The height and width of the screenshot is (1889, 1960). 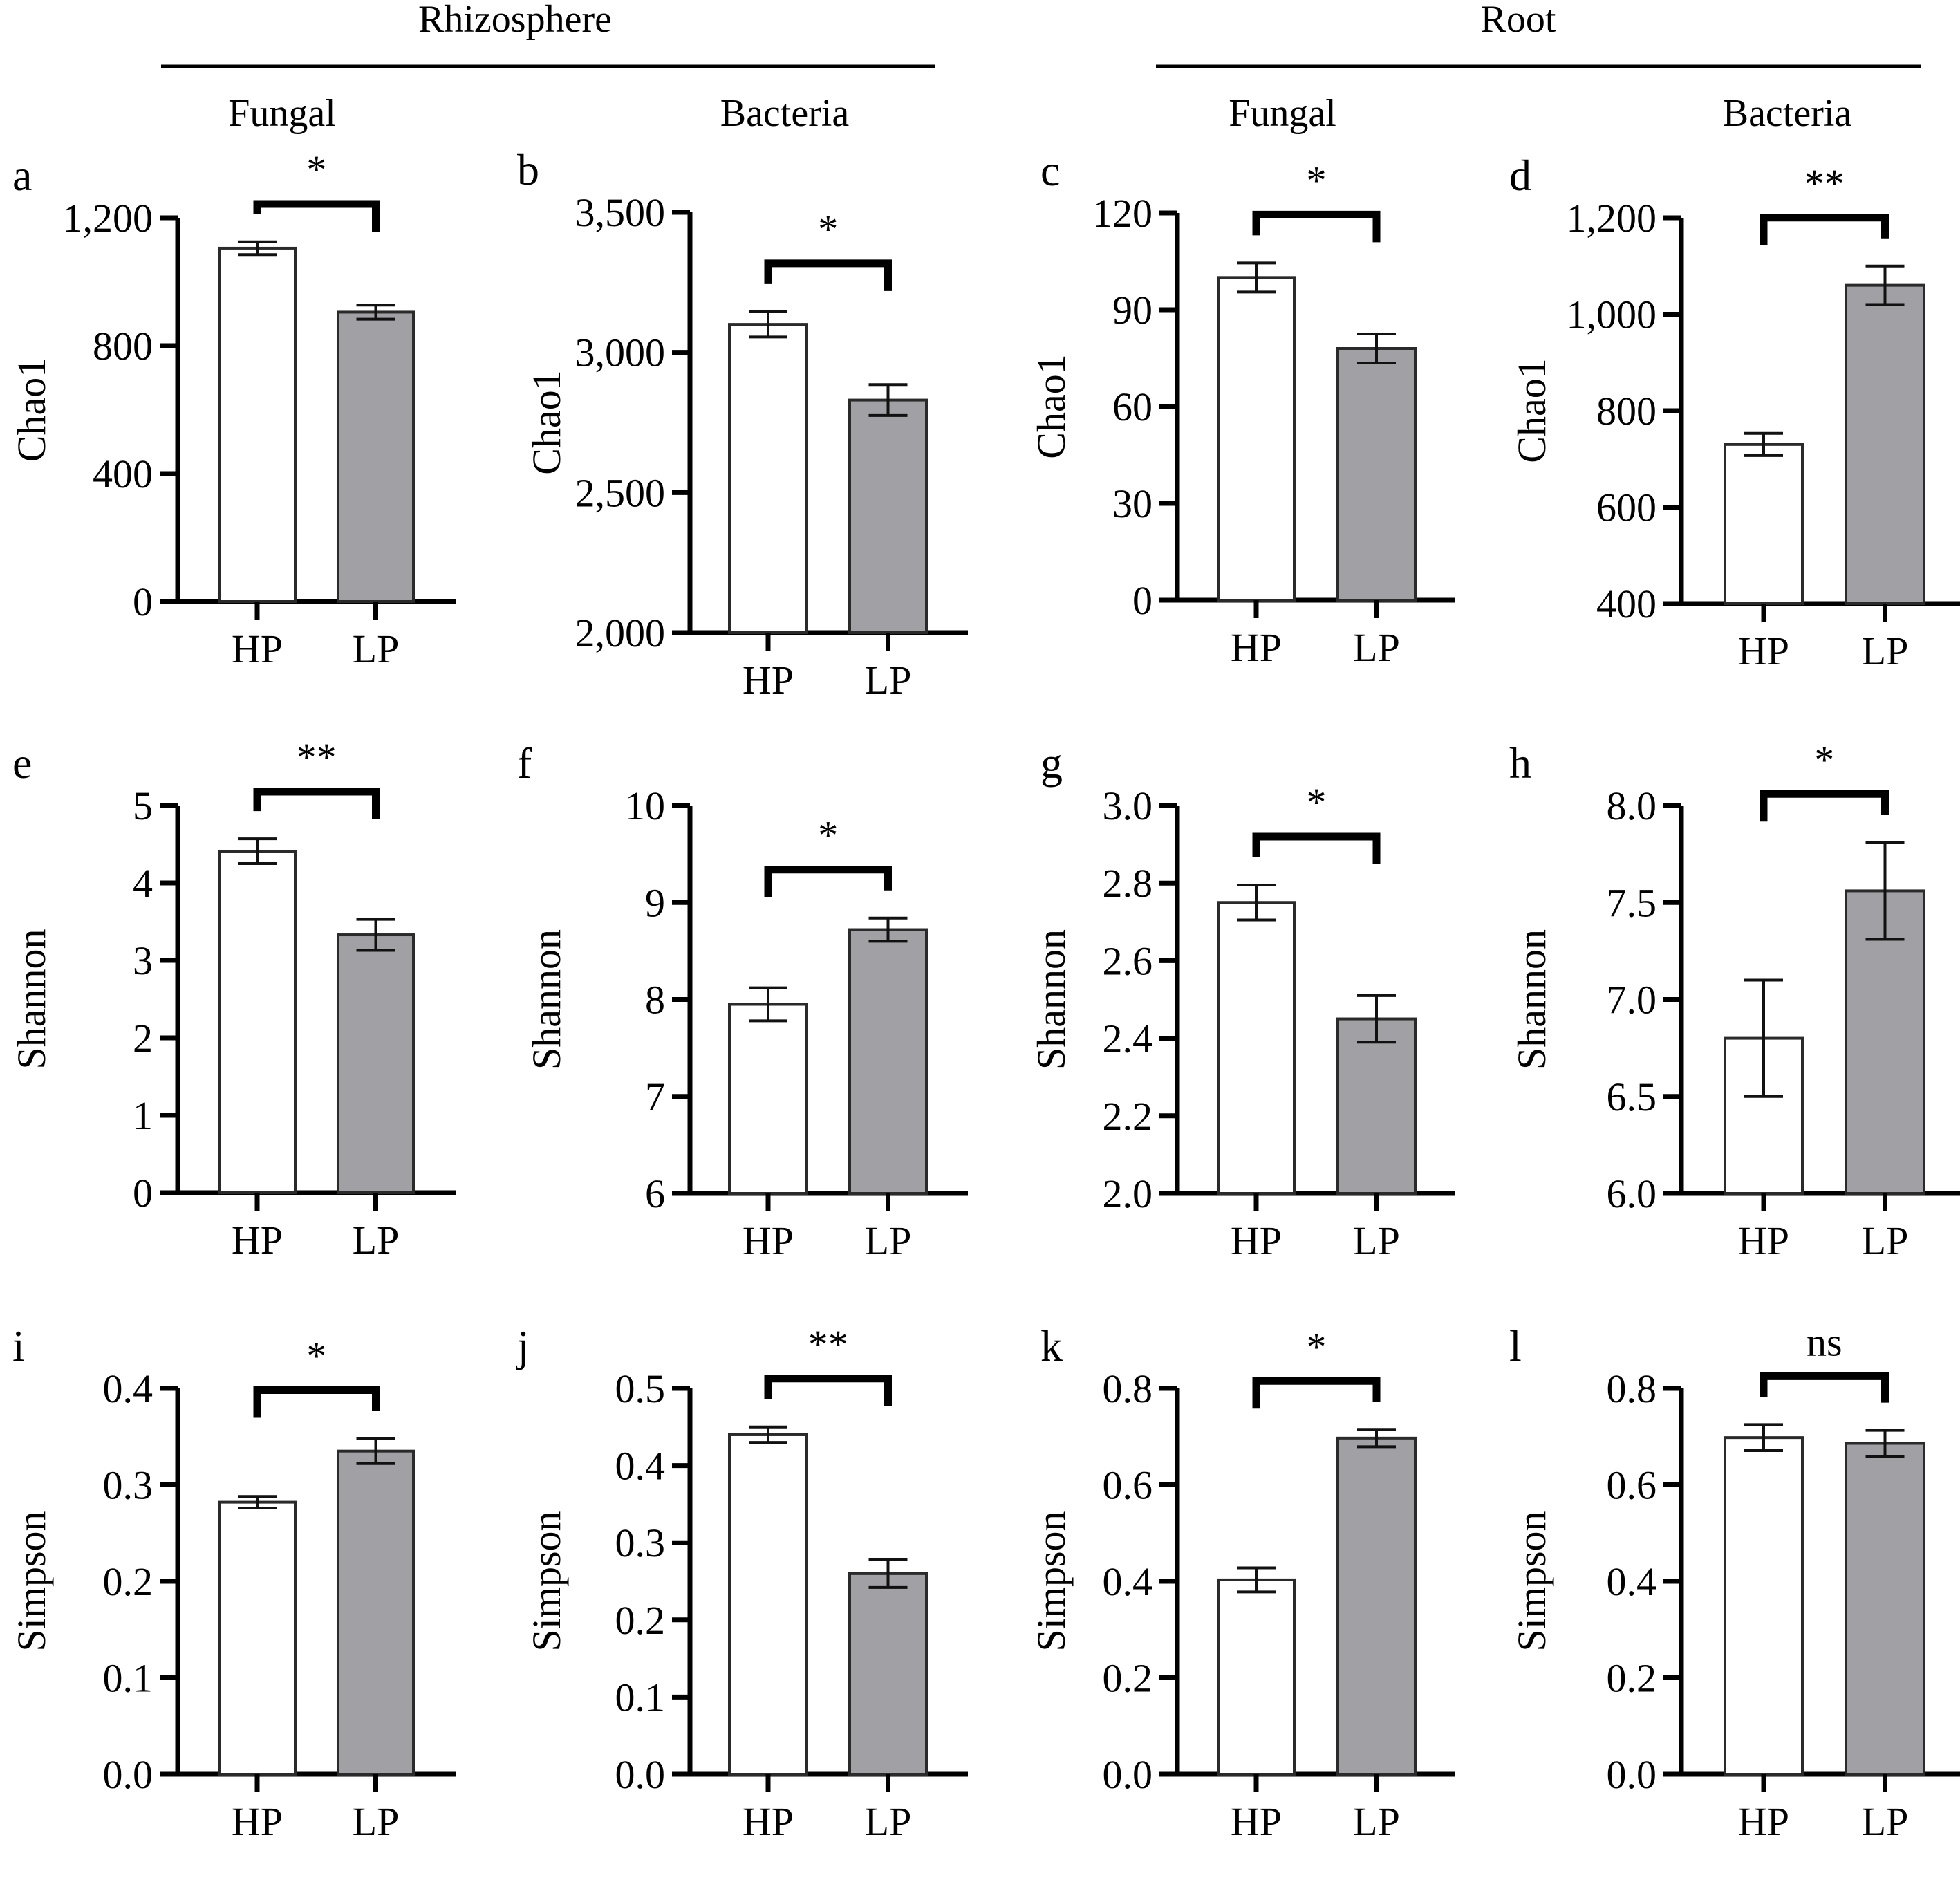 What do you see at coordinates (1128, 1193) in the screenshot?
I see `y-tick-label: 2.0` at bounding box center [1128, 1193].